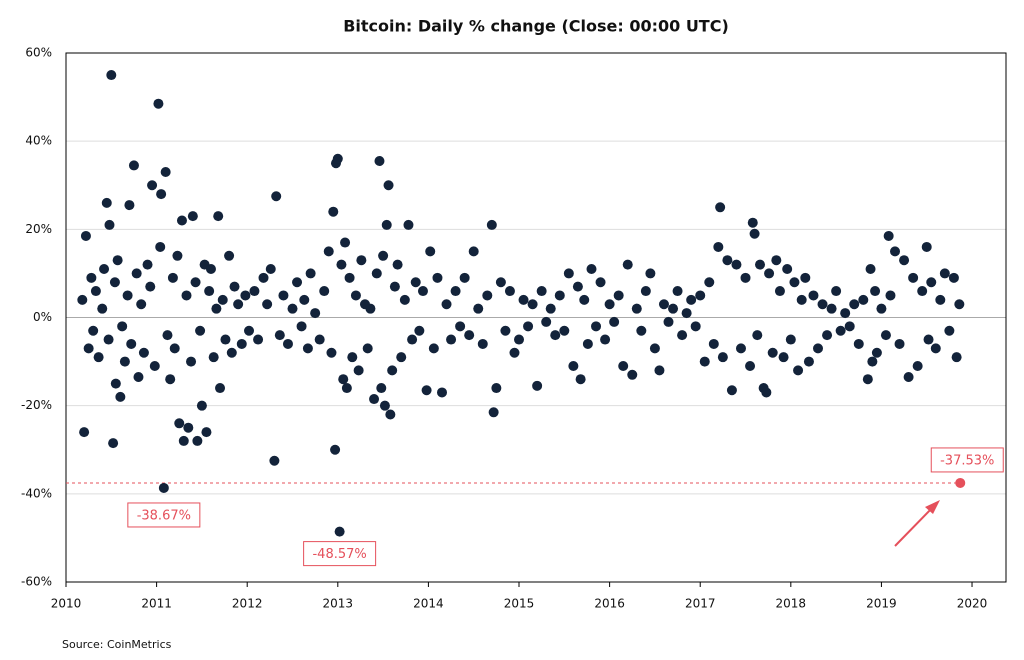 This screenshot has width=1024, height=660. Describe the element at coordinates (117, 644) in the screenshot. I see `source-note: Source: CoinMetrics` at that location.